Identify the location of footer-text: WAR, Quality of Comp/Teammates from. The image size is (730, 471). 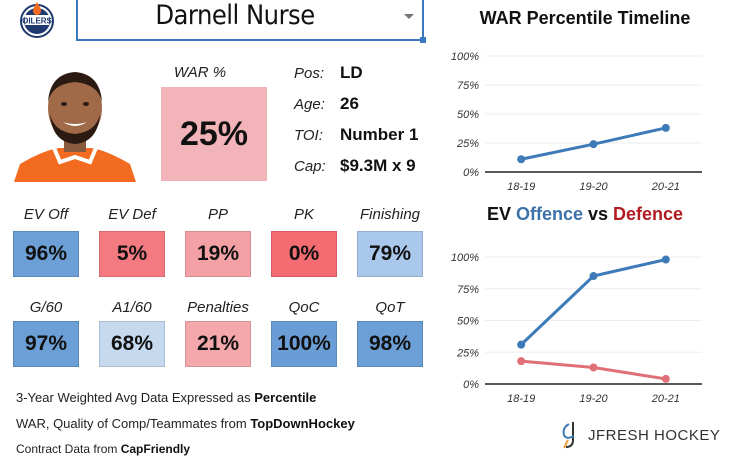
(133, 423).